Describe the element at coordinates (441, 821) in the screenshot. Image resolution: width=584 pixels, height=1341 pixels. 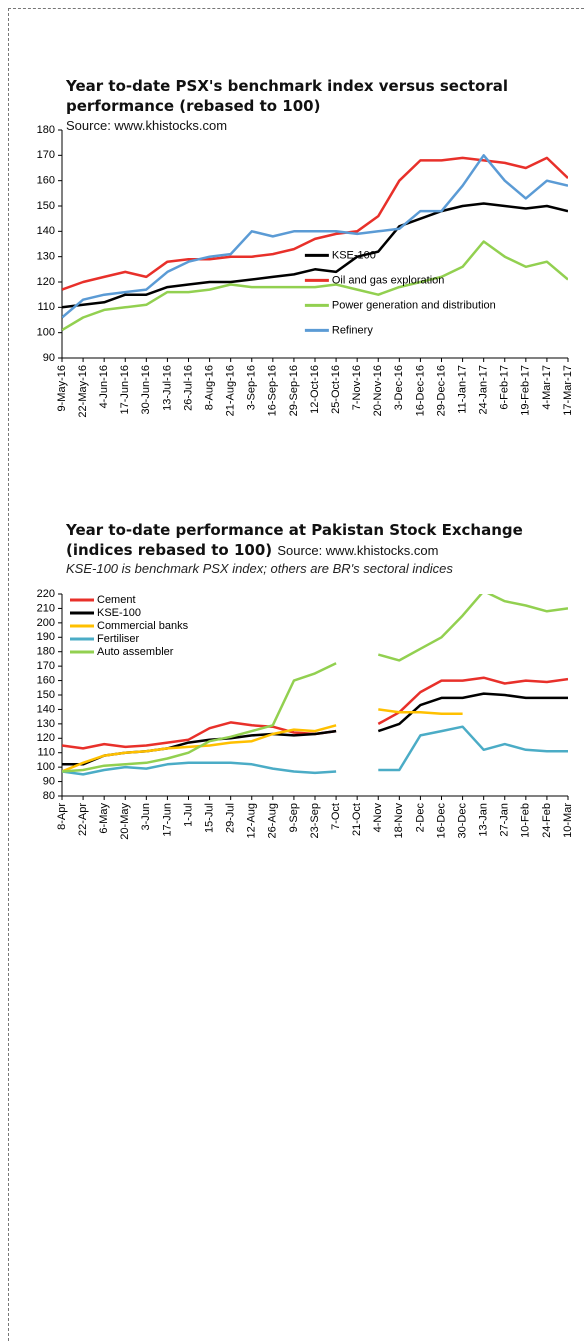
I see `x-tick-label: 16-Dec` at that location.